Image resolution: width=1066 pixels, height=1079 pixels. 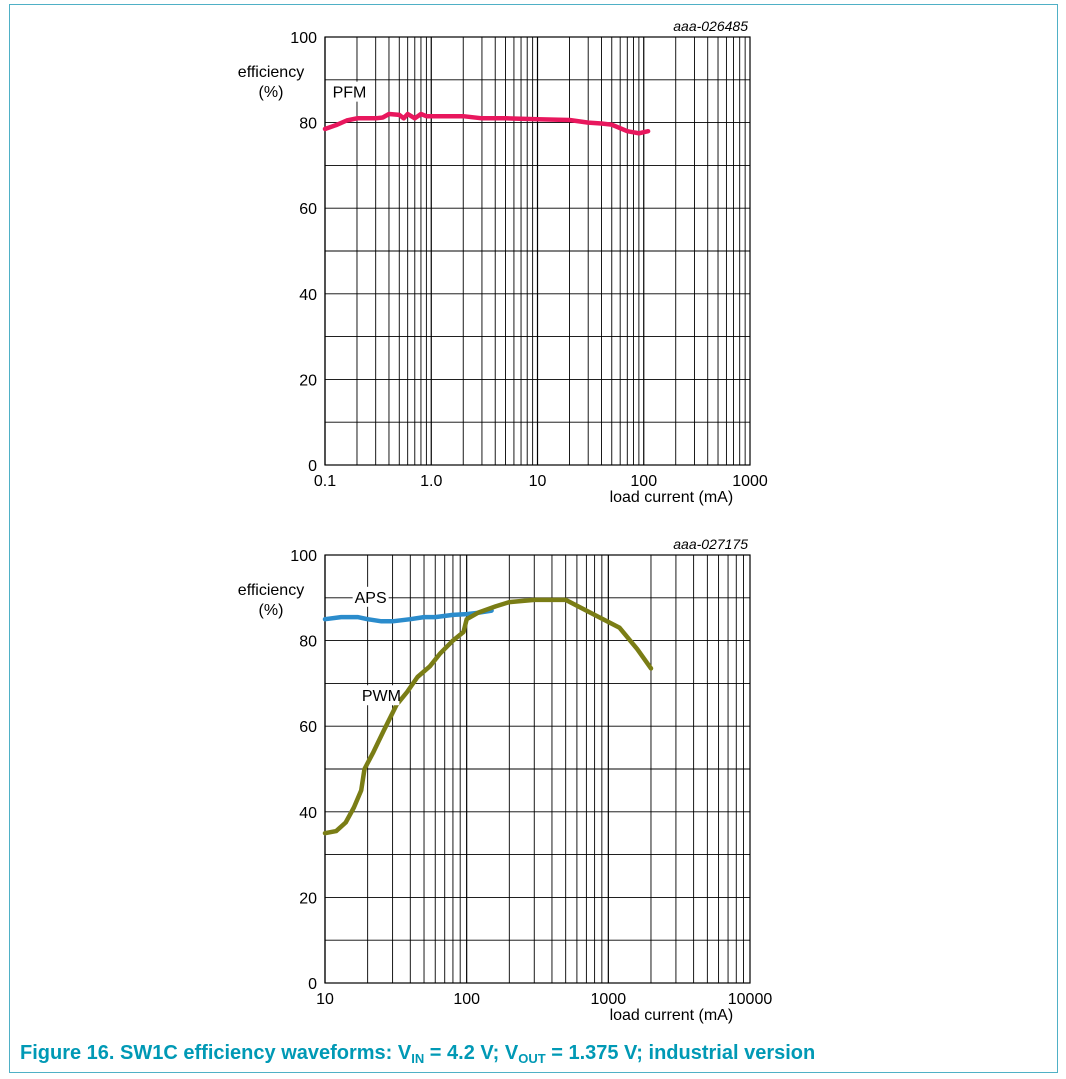 What do you see at coordinates (710, 544) in the screenshot?
I see `figure-id-label: aaa-027175` at bounding box center [710, 544].